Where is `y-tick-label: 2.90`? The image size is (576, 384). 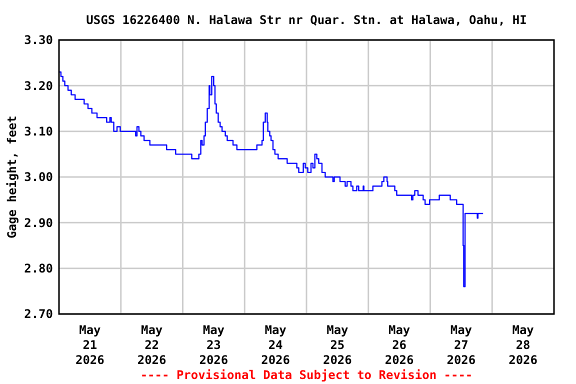 y-tick-label: 2.90 is located at coordinates (38, 223).